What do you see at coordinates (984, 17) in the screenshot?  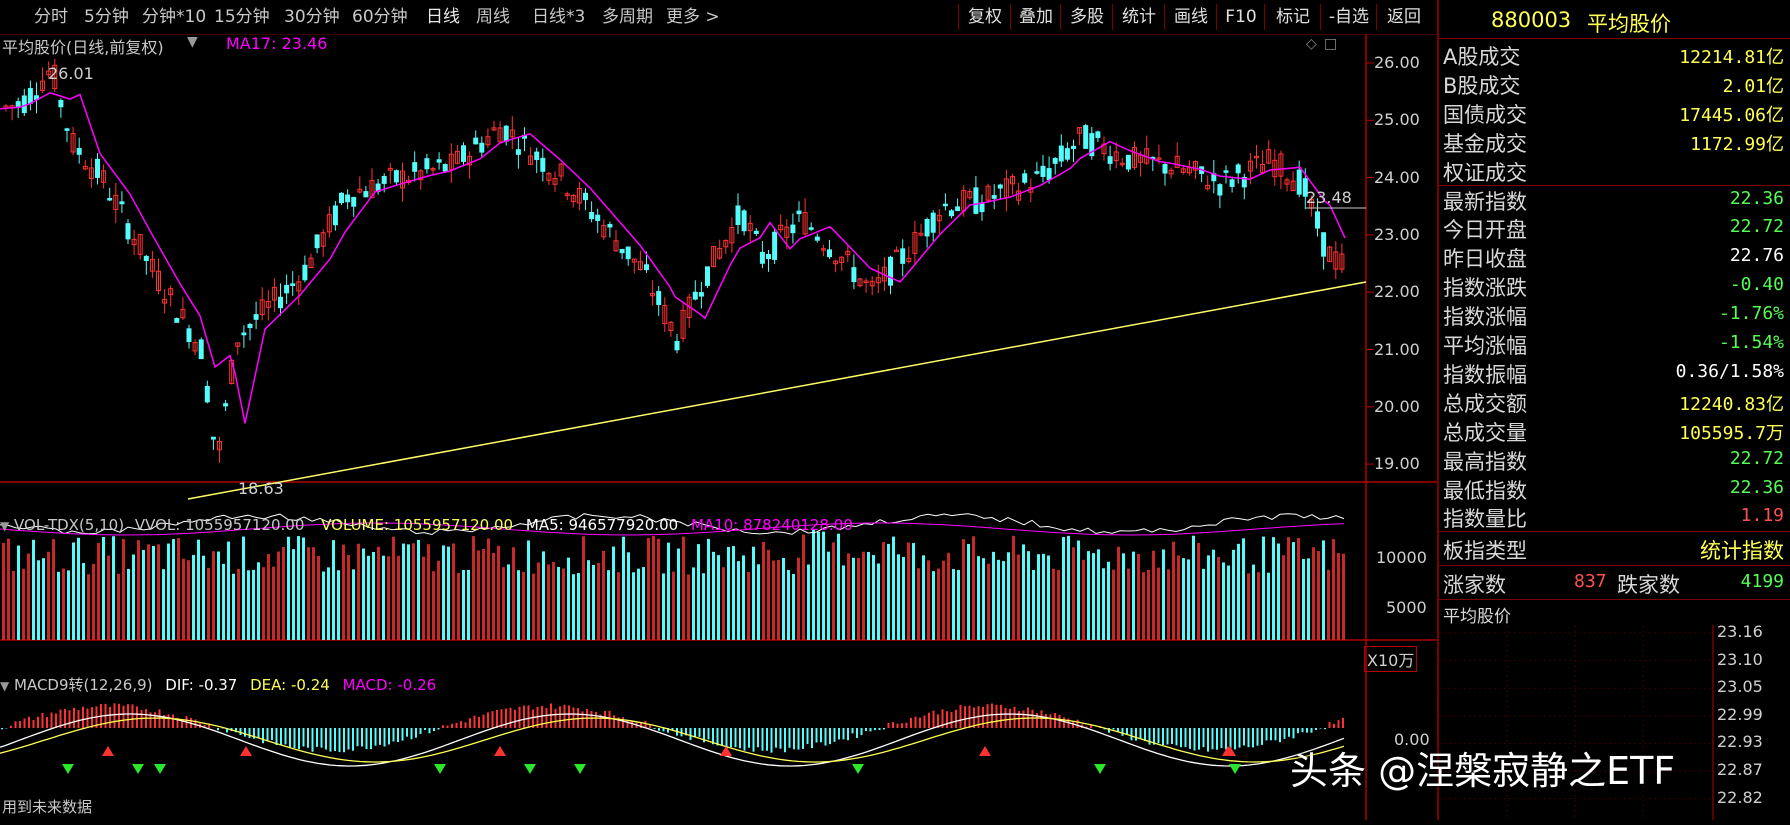 I see `toolbar-action-0: 复权` at bounding box center [984, 17].